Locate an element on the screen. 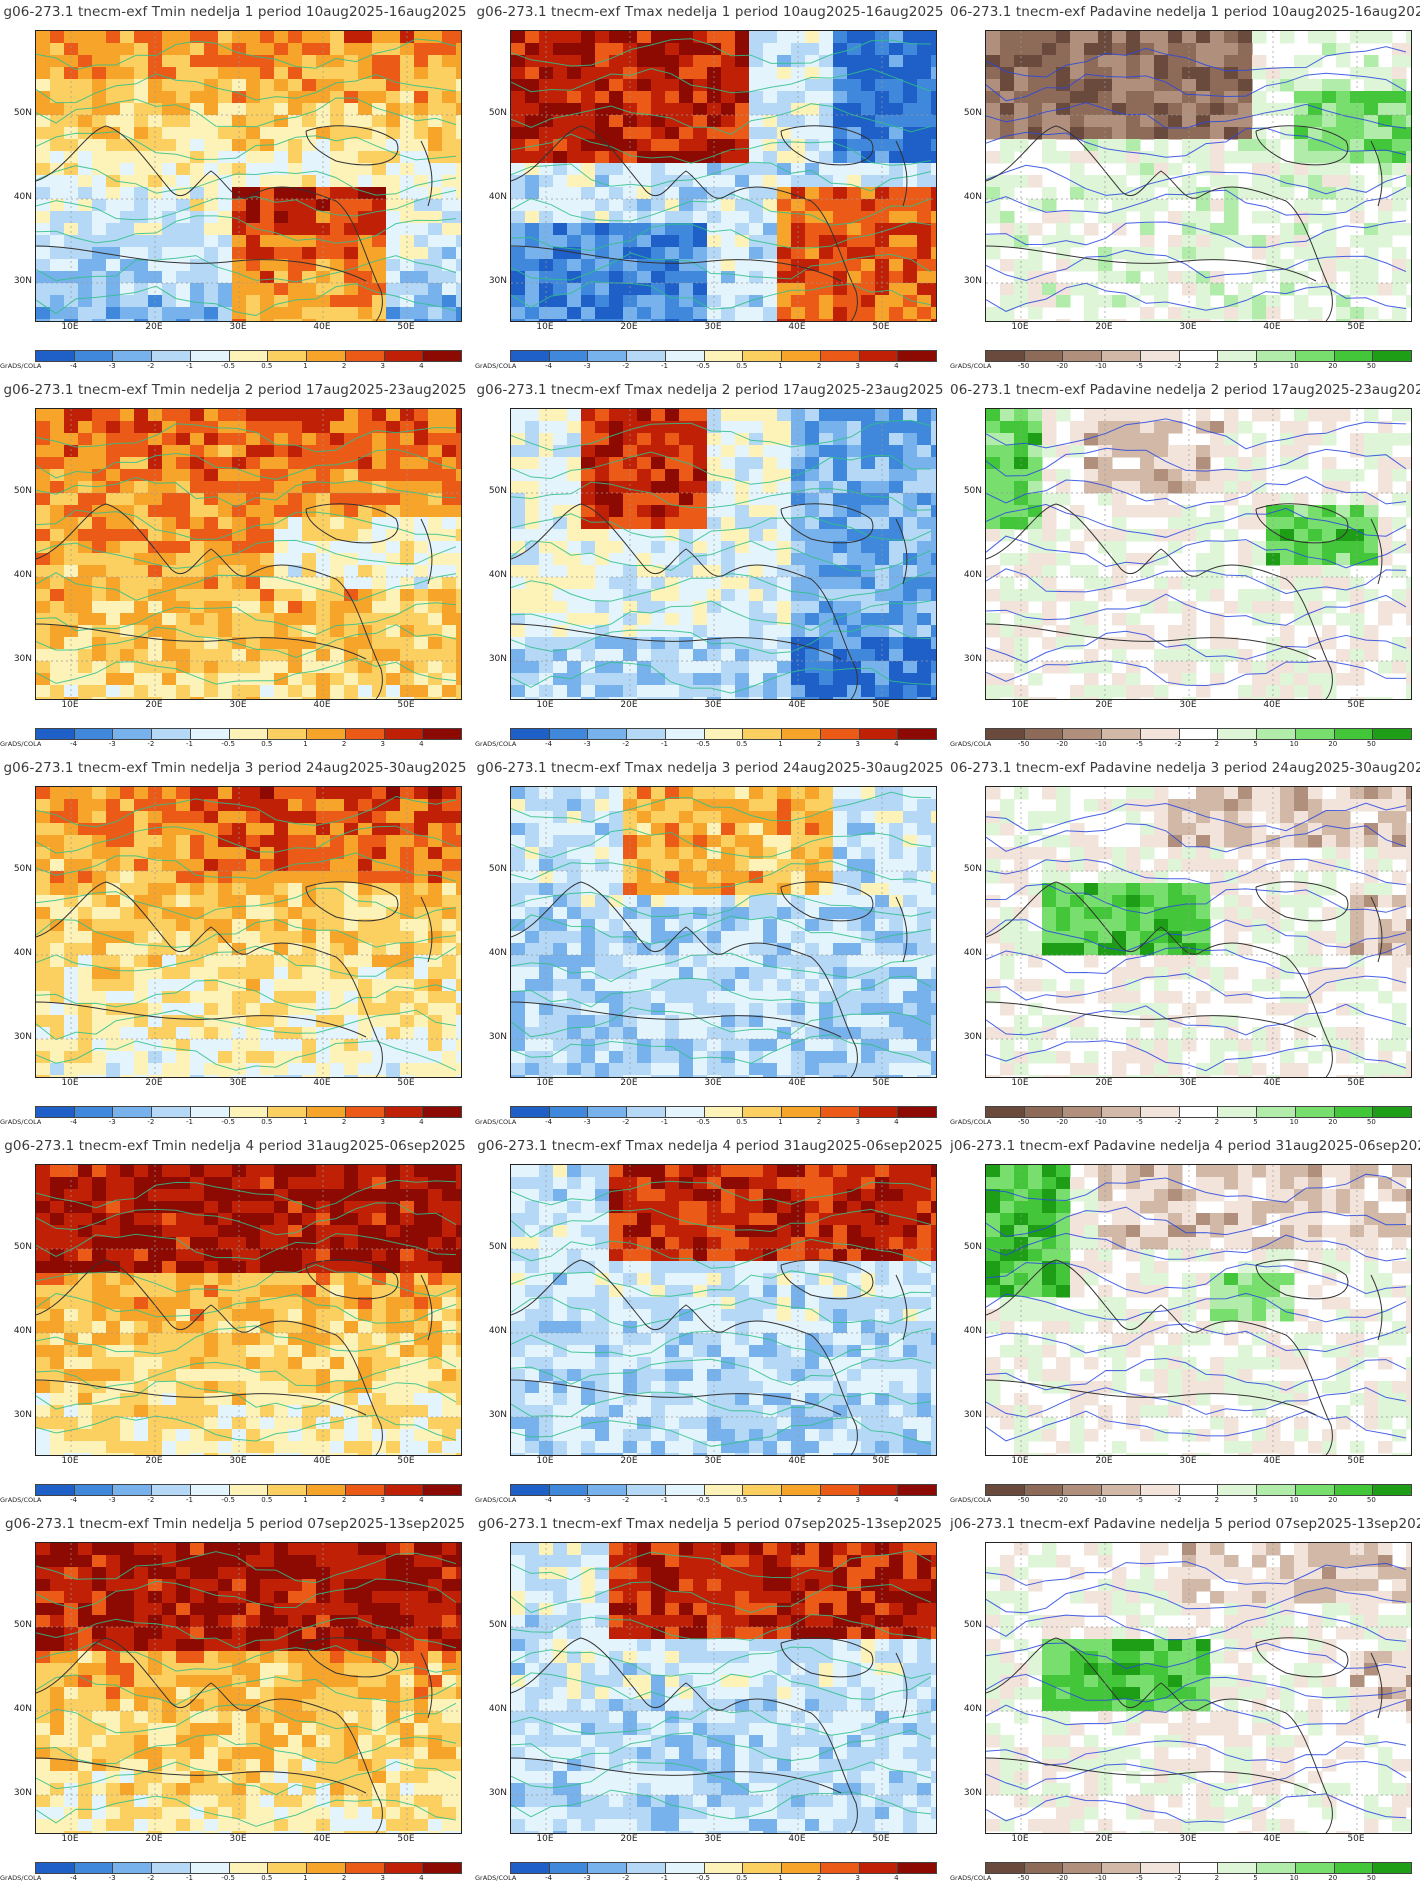  legend-tick-label: -10 is located at coordinates (1101, 1500).